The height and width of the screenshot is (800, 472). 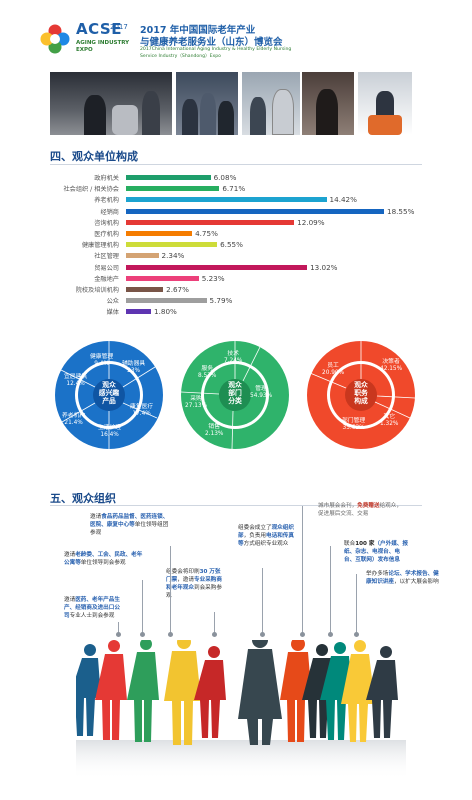 What do you see at coordinates (225, 177) in the screenshot?
I see `bar-value-label: 6.08%` at bounding box center [225, 177].